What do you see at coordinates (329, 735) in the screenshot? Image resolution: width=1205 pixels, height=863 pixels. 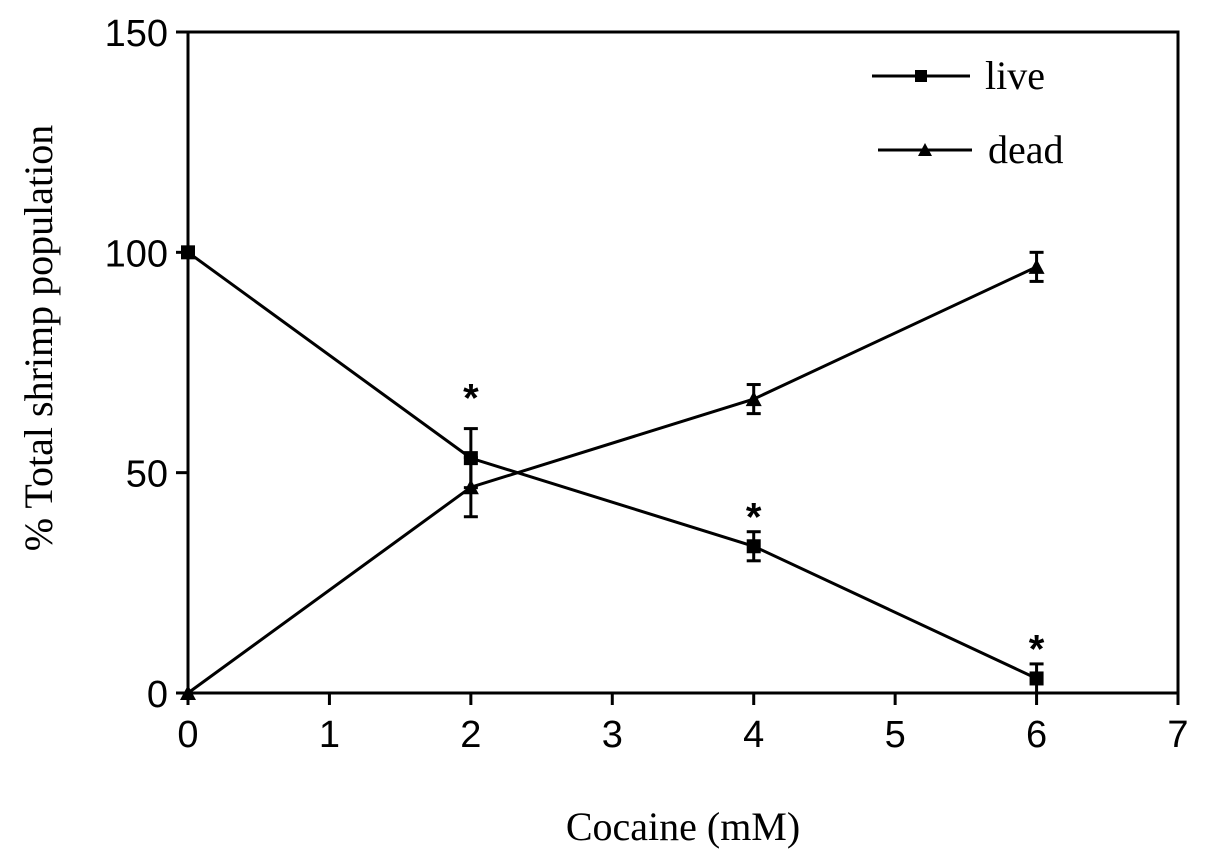 I see `x-tick-label: 1` at bounding box center [329, 735].